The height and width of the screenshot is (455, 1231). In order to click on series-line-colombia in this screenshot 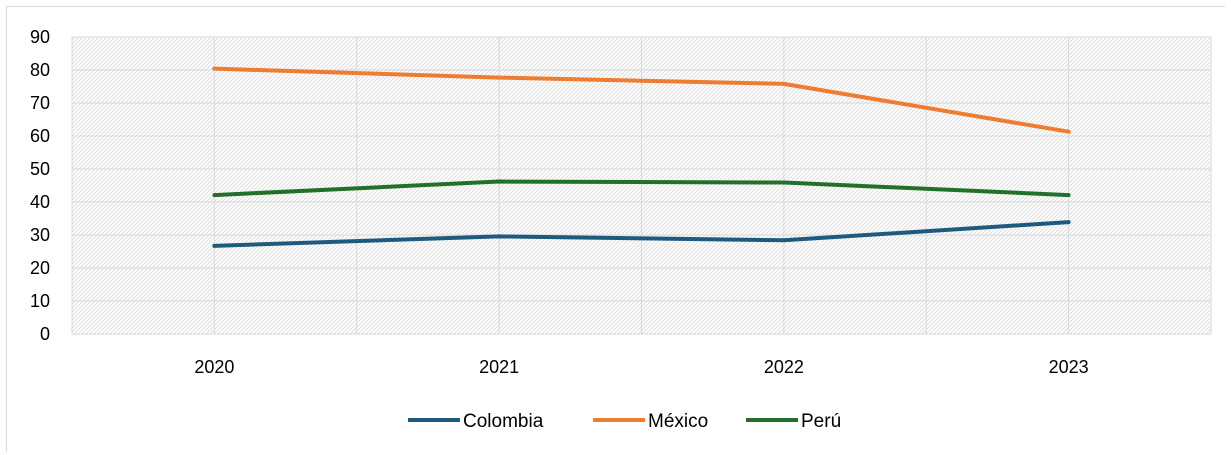, I will do `click(641, 234)`.